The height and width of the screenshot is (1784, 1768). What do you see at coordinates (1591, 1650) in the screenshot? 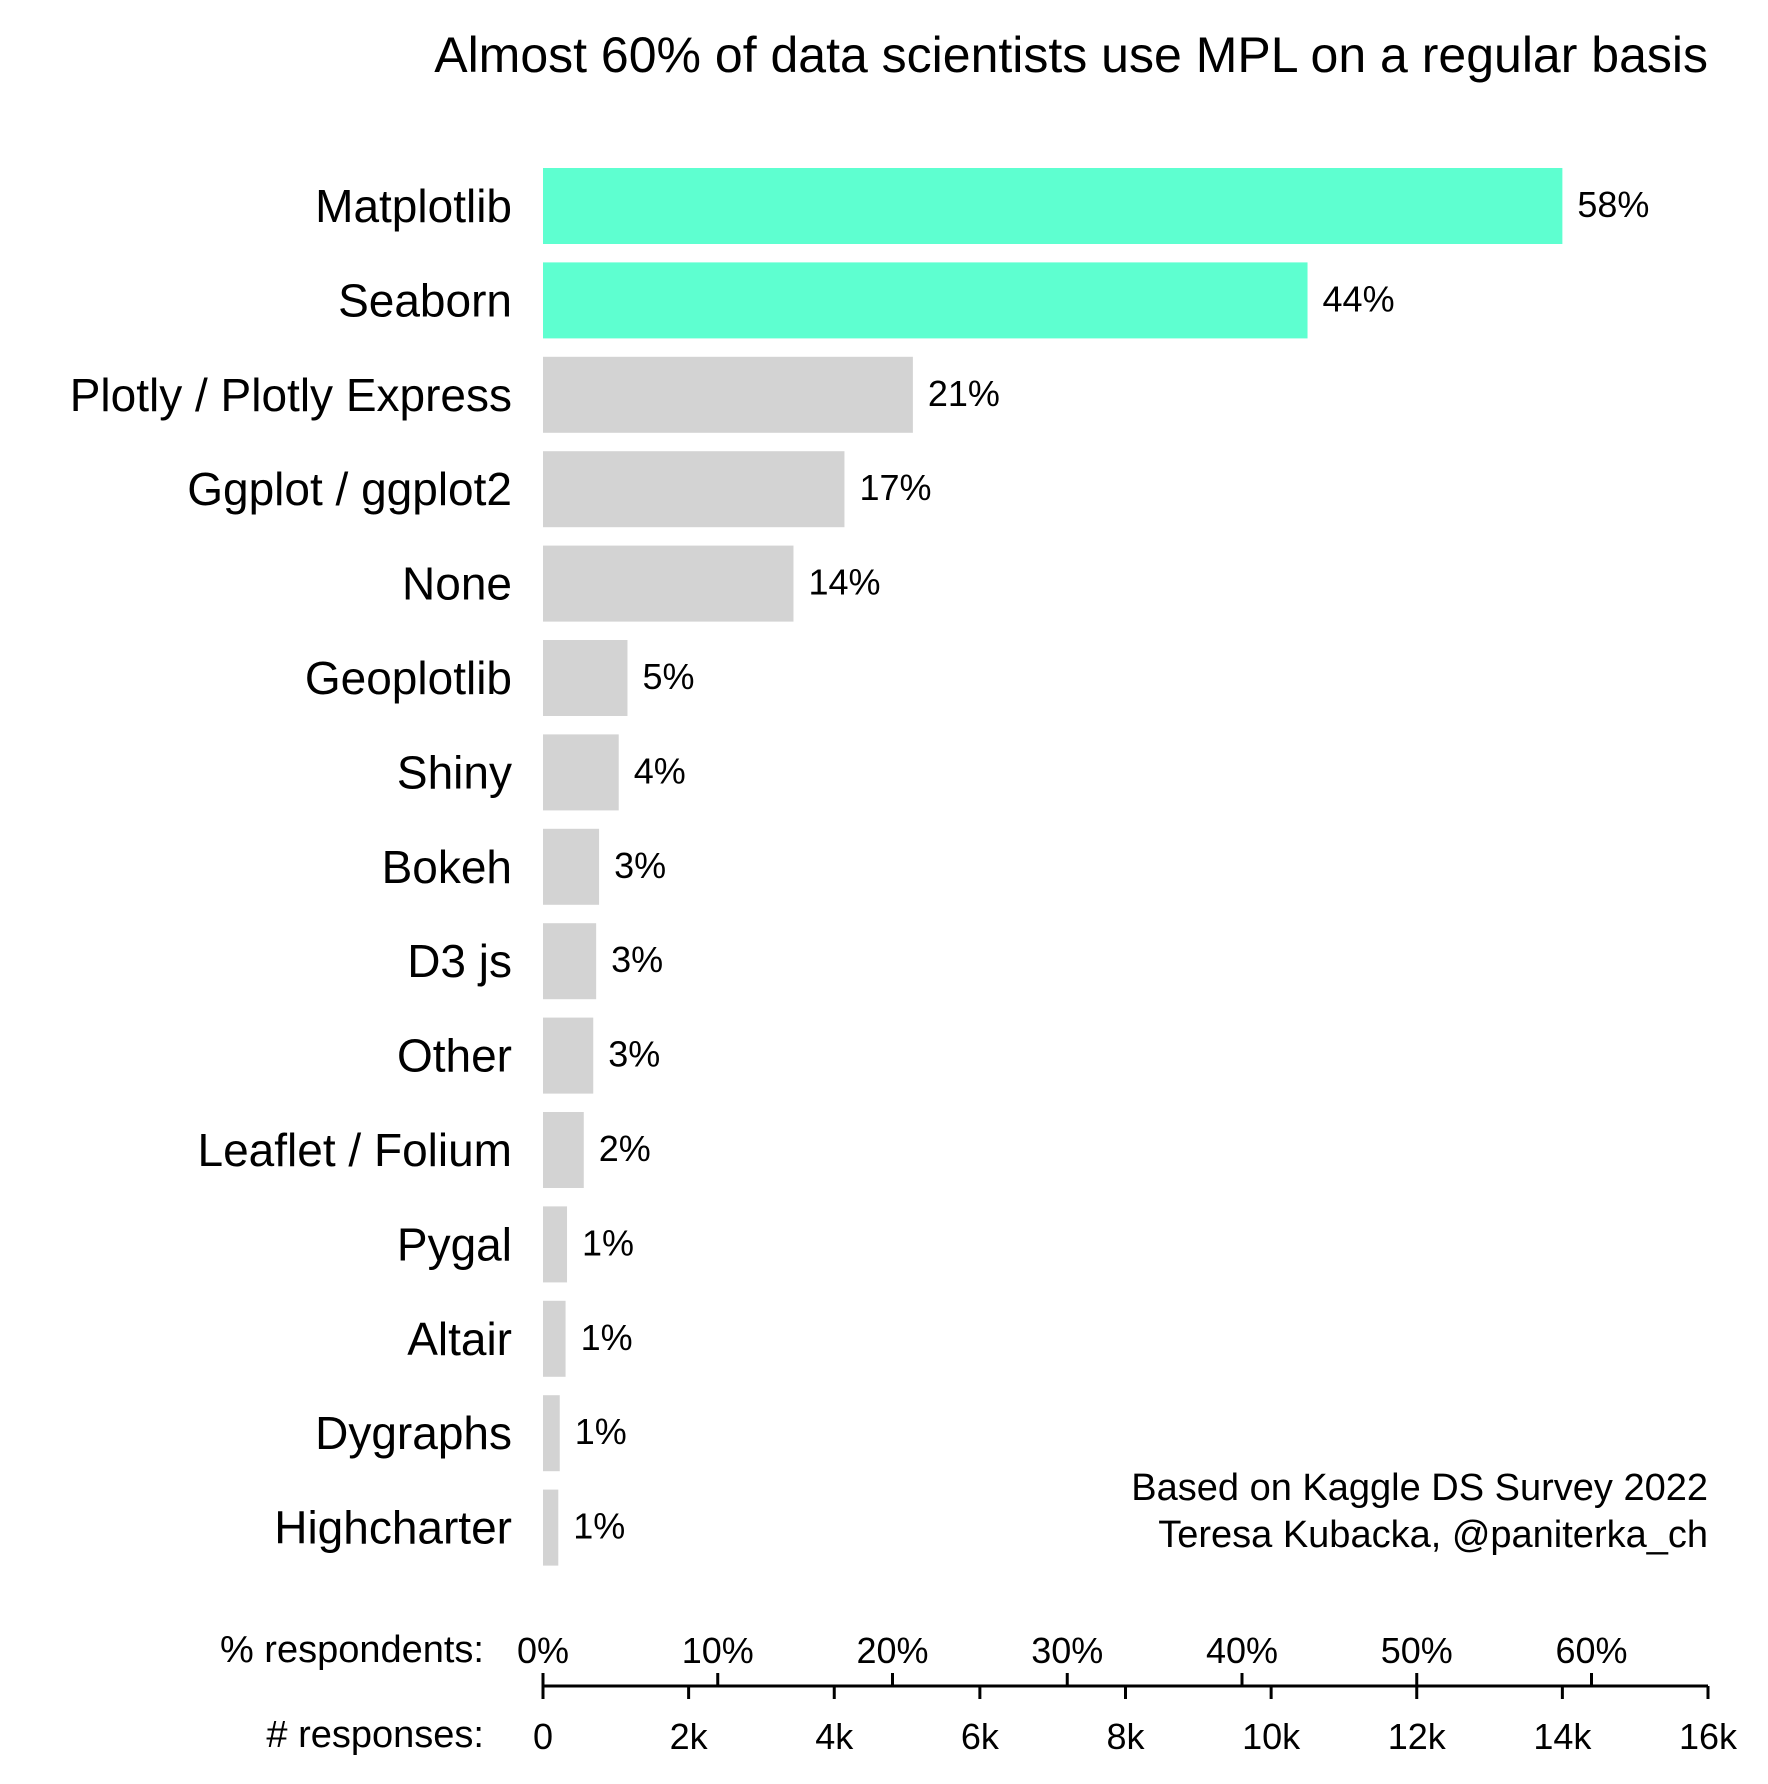
I see `secondary-tick-label: 60%` at bounding box center [1591, 1650].